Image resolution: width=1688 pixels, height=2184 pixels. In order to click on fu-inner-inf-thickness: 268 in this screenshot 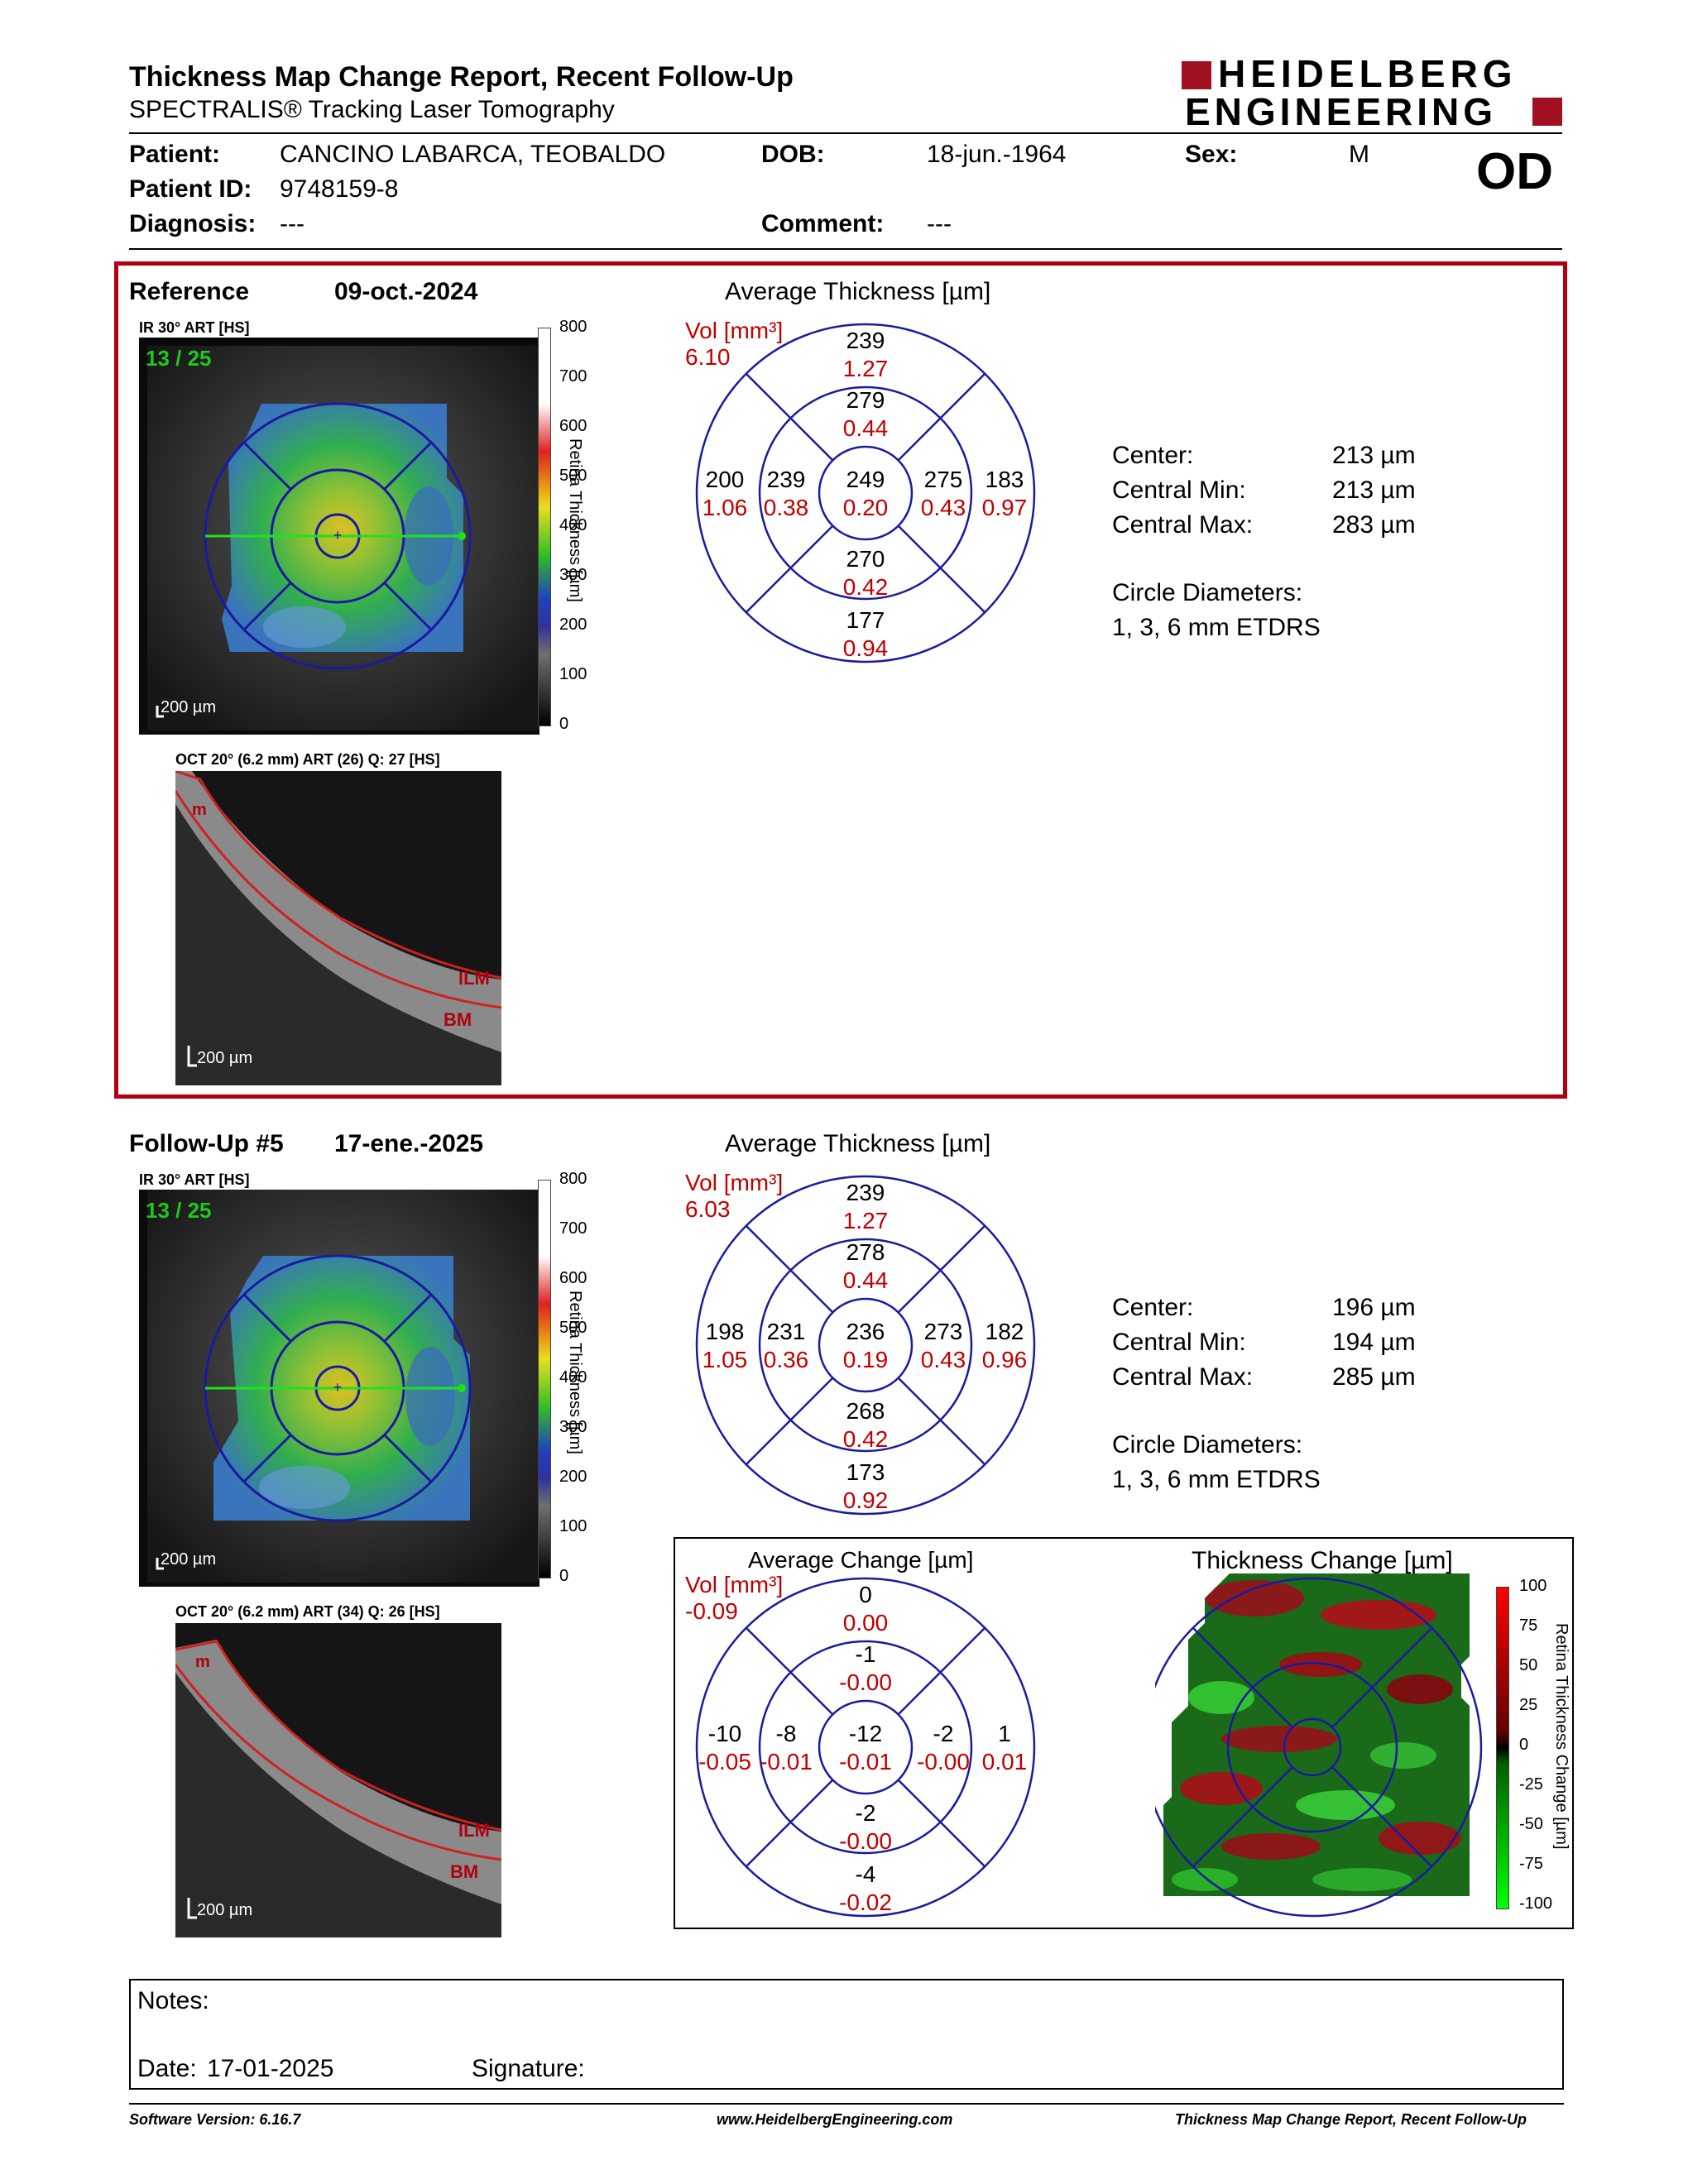, I will do `click(865, 1411)`.